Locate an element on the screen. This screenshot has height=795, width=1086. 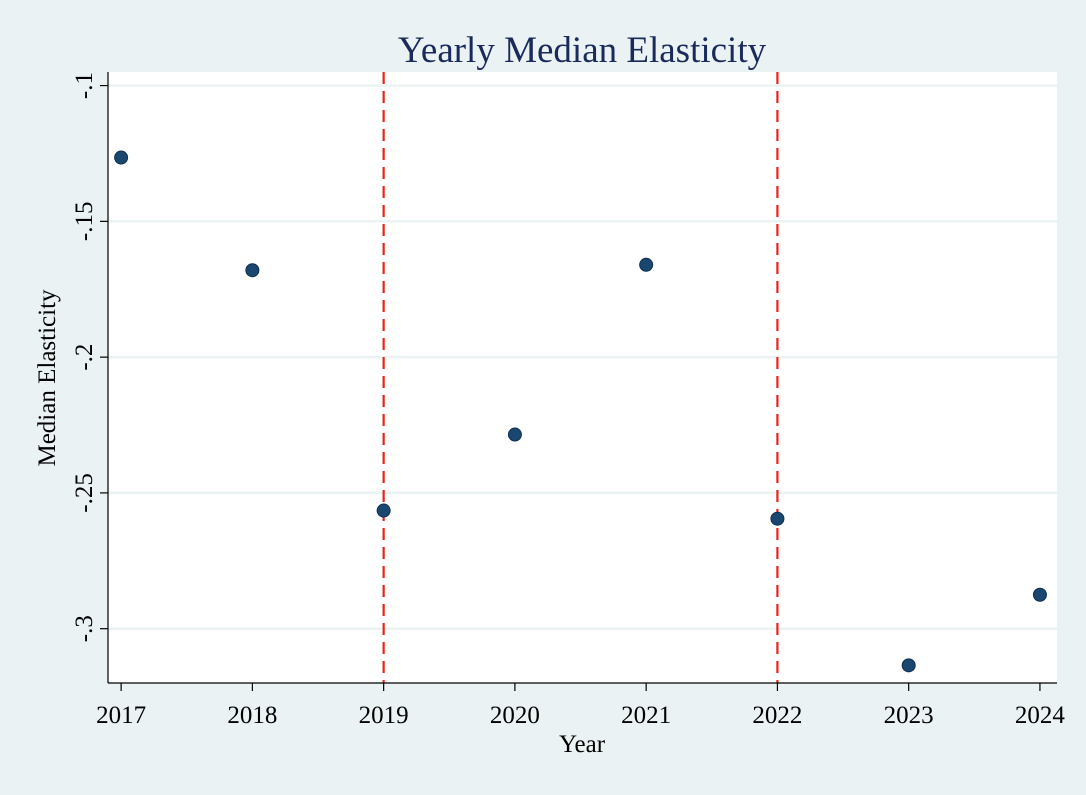
x-axis-label: Year is located at coordinates (582, 744).